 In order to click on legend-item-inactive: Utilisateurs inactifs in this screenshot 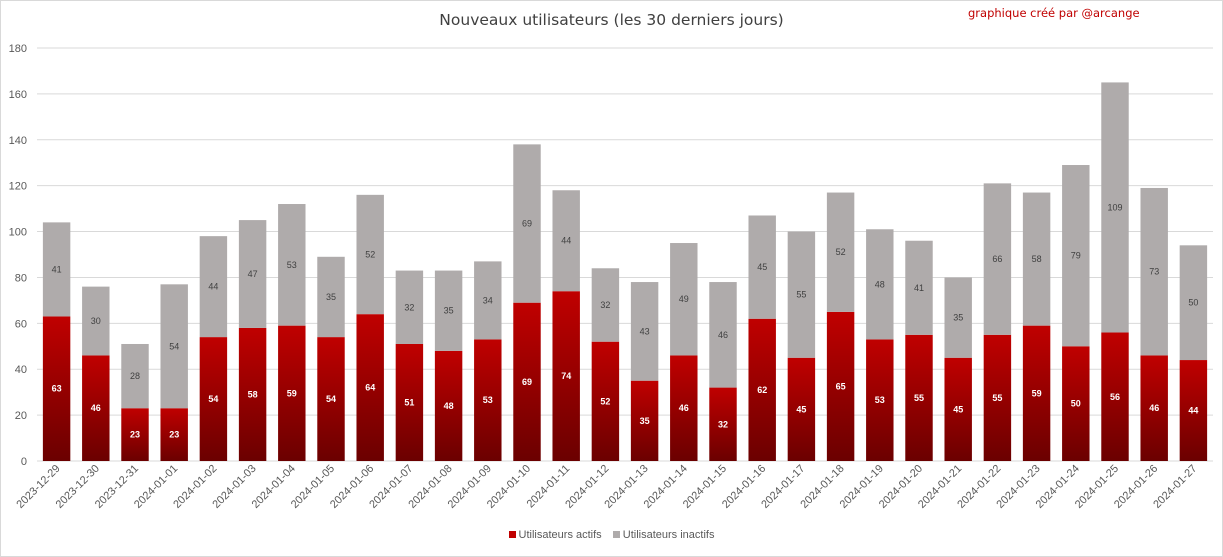, I will do `click(663, 535)`.